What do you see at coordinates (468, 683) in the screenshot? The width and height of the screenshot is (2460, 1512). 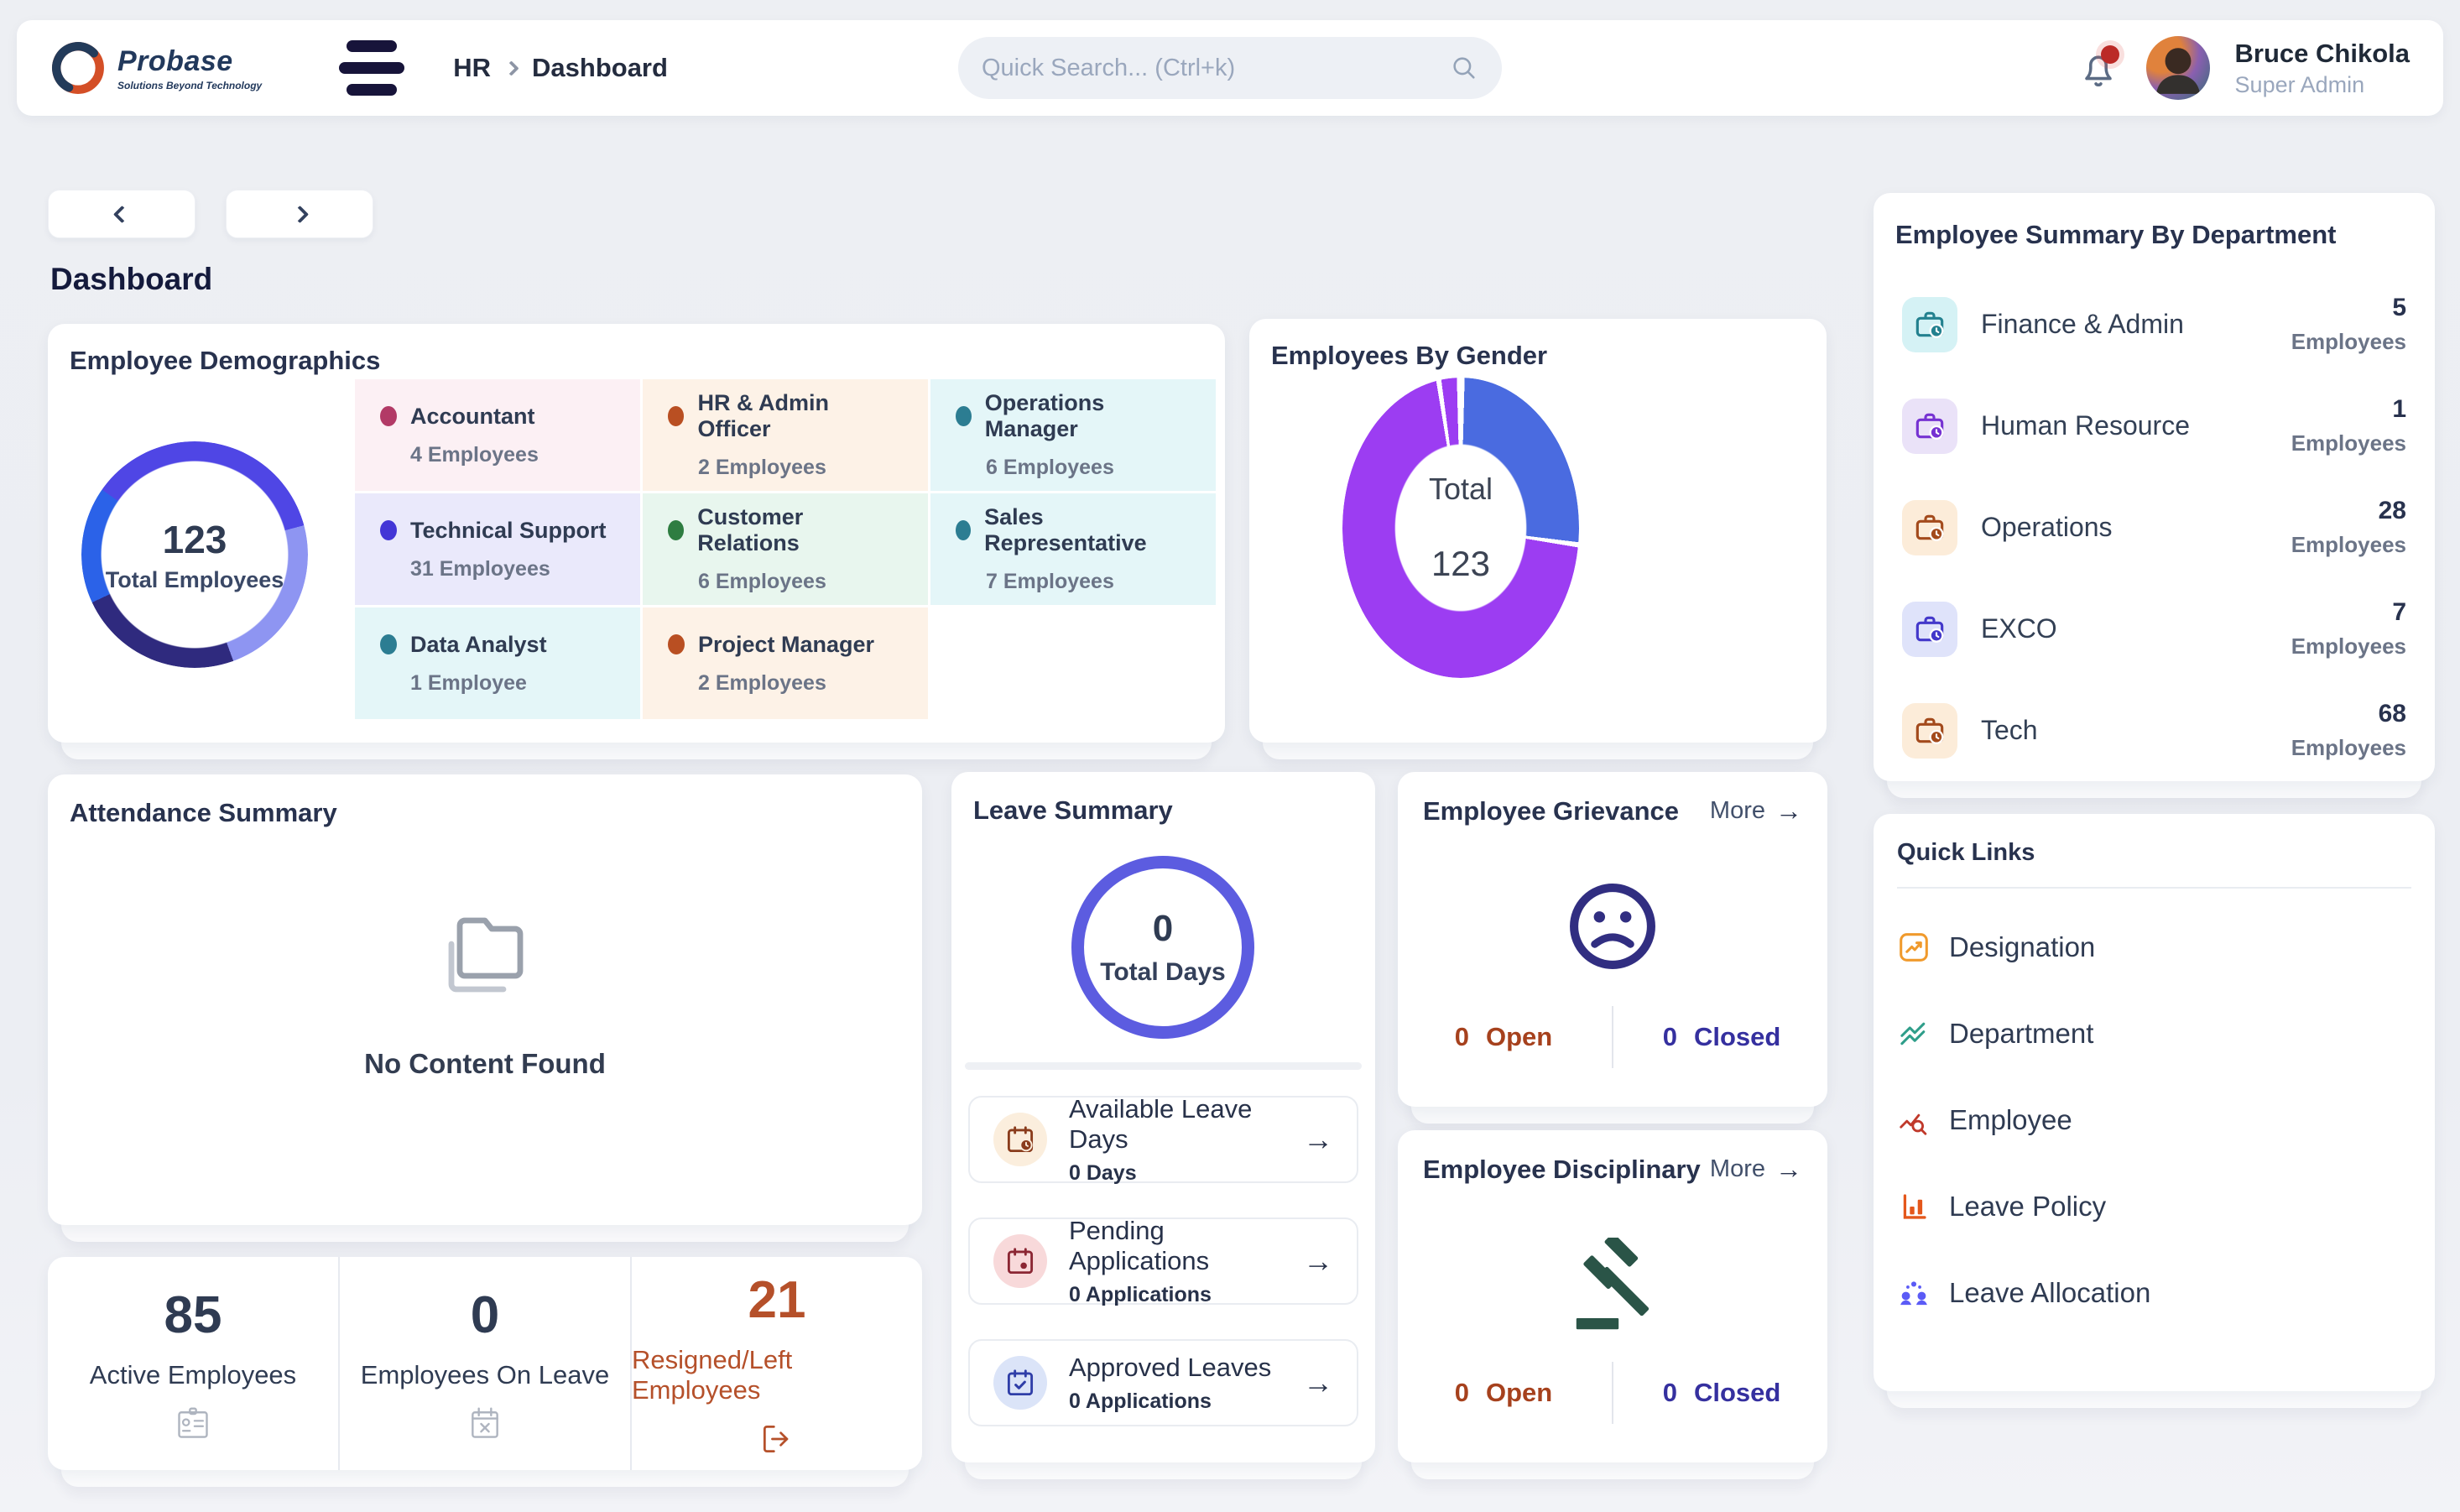 I see `legend-count: 1 Employee` at bounding box center [468, 683].